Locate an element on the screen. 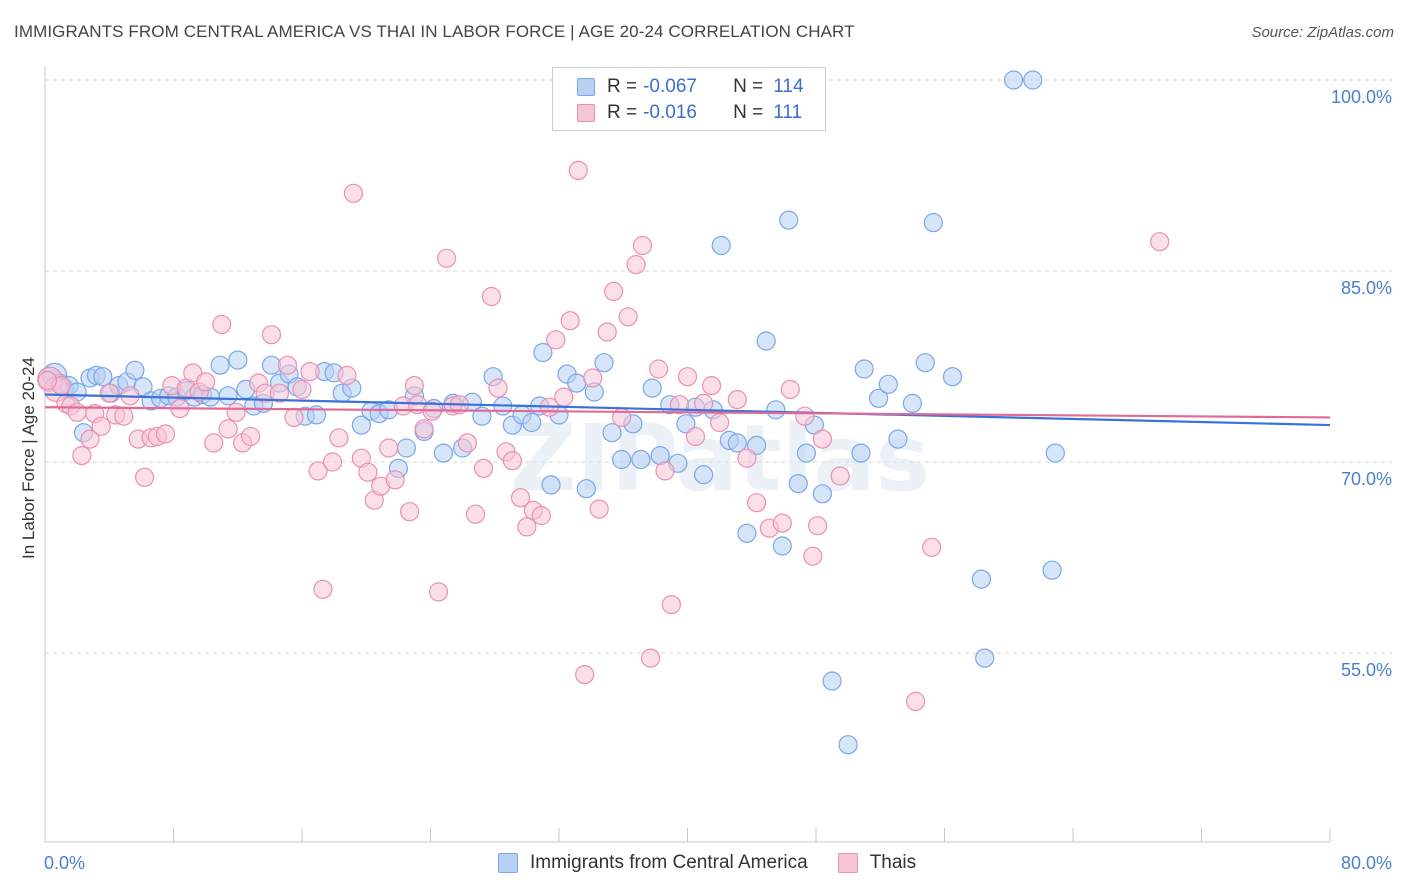 The height and width of the screenshot is (892, 1406). x-tick-label: 0.0% is located at coordinates (64, 863).